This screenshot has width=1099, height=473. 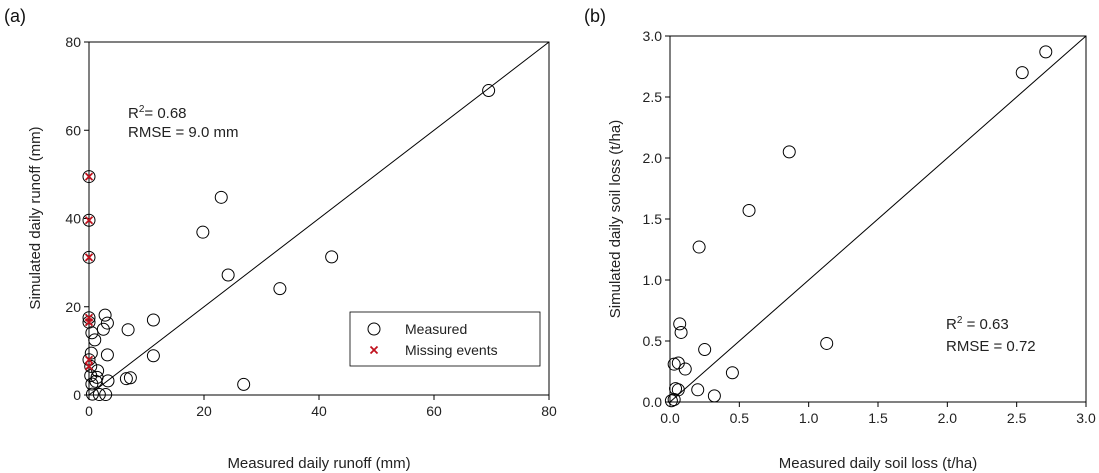 I want to click on panel-a-x-axis-label: Measured daily runoff (mm), so click(x=318, y=463).